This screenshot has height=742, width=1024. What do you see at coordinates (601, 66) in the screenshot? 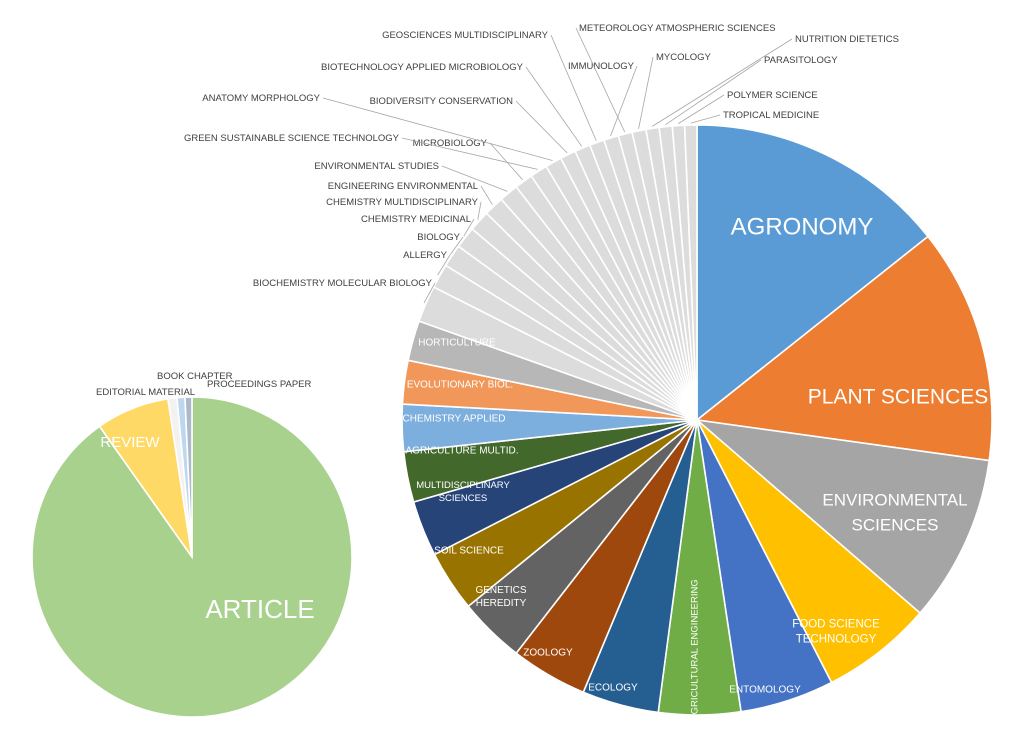
I see `slice-label-immunology: IMMUNOLOGY` at bounding box center [601, 66].